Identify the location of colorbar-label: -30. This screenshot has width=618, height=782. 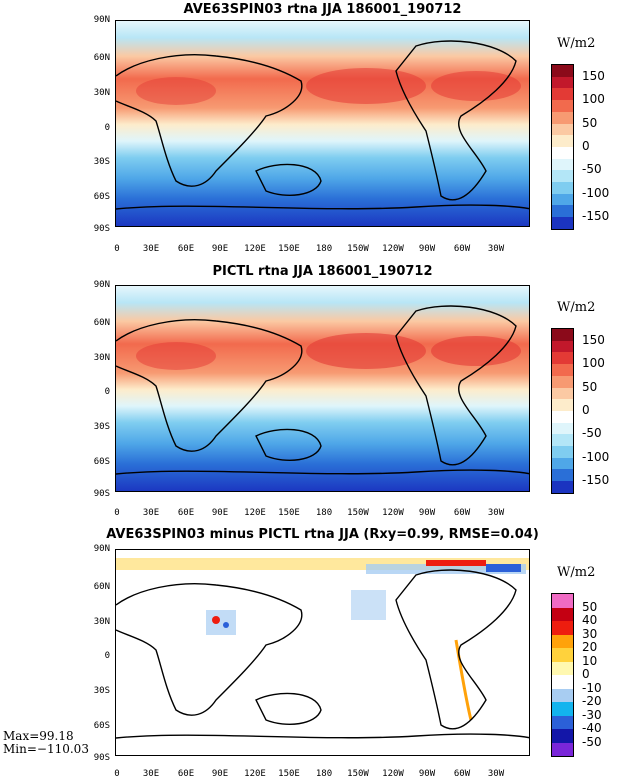
(592, 714).